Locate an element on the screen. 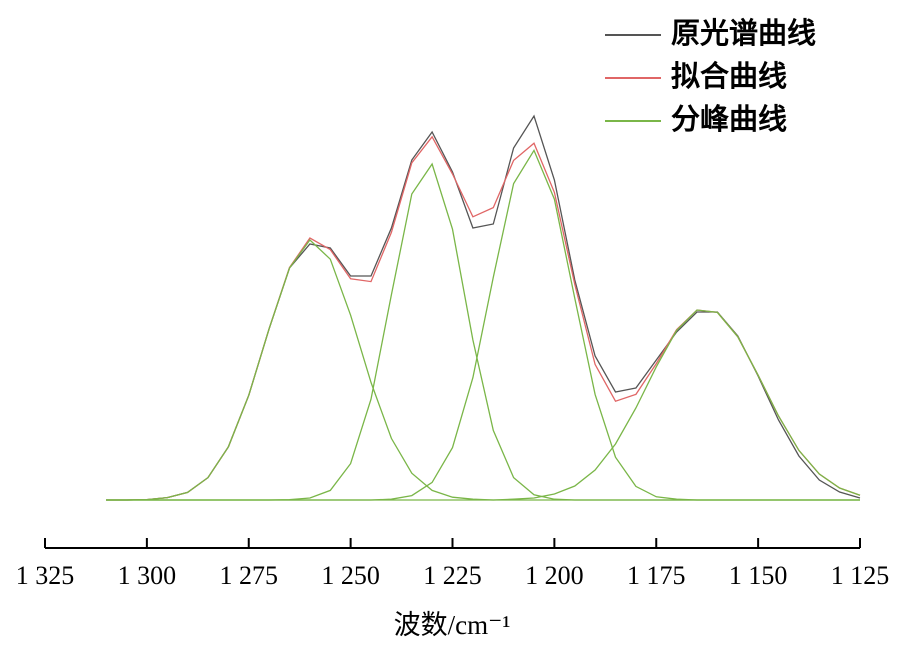 The width and height of the screenshot is (900, 650). x-axis-label: 波数/cm⁻¹ is located at coordinates (452, 625).